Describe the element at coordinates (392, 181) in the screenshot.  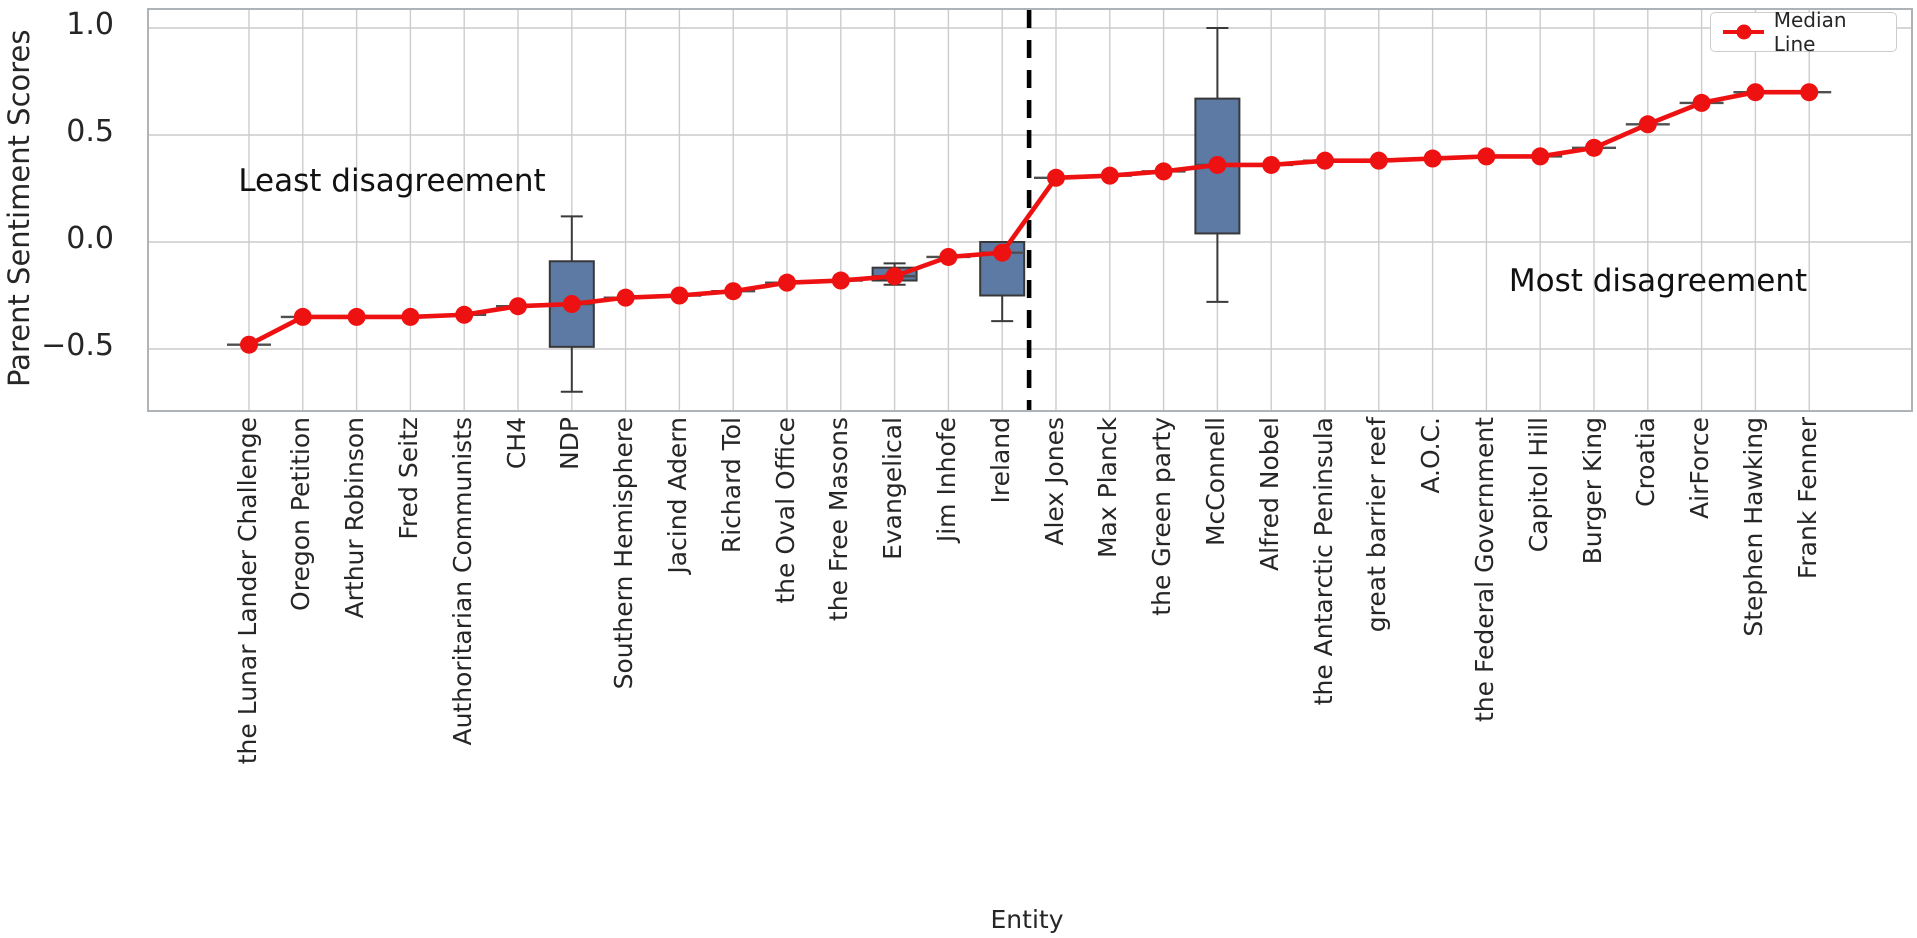
I see `annotation-least-disagreement: Least disagreement` at that location.